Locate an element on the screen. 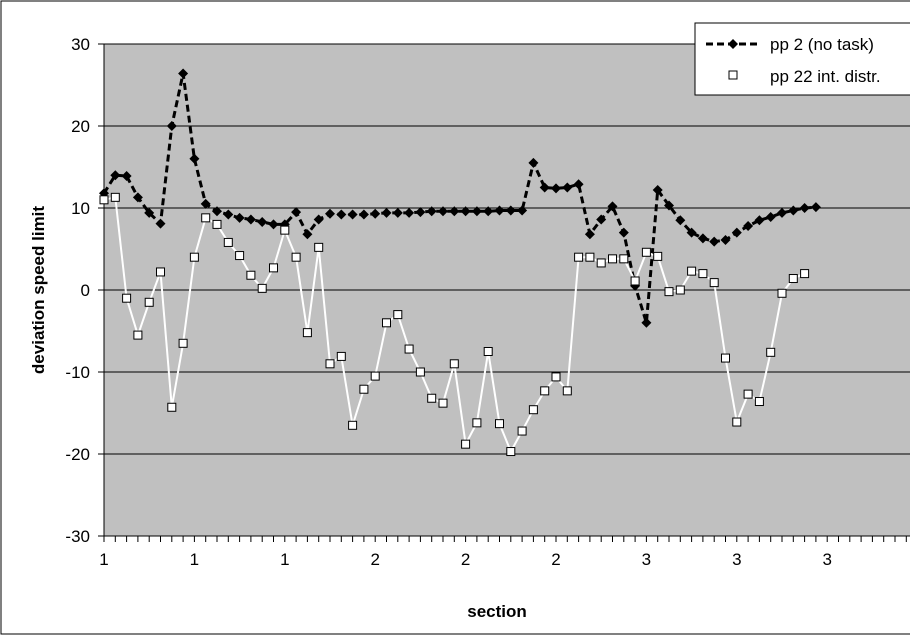  legend-marker-pp22 is located at coordinates (733, 75).